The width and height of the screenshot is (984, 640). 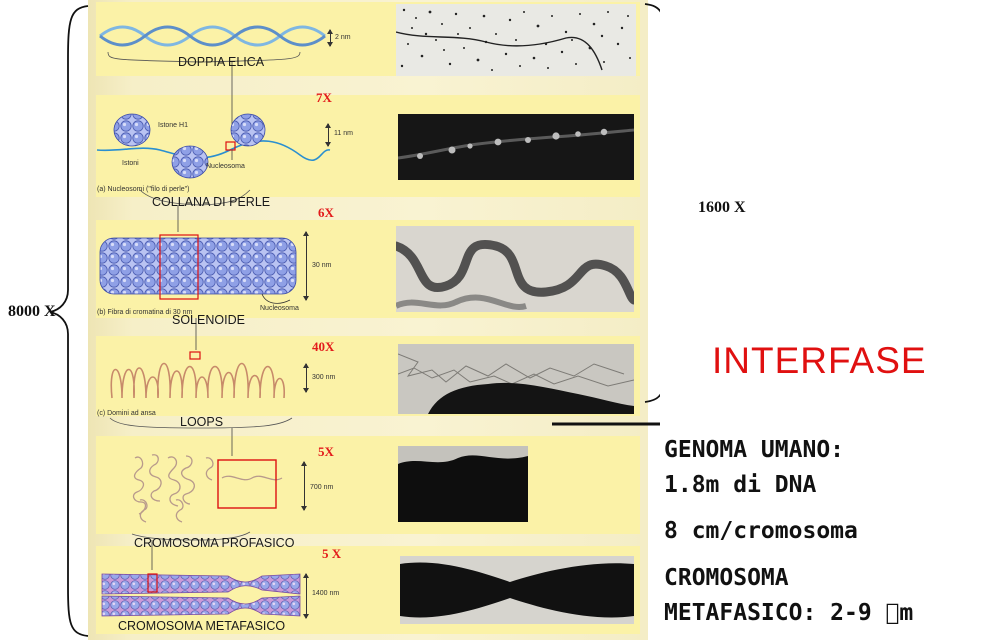 I want to click on label-double-helix: DOPPIA ELICA, so click(x=221, y=62).